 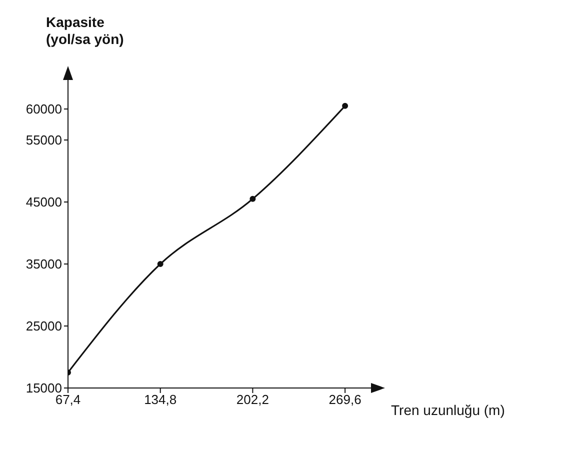 What do you see at coordinates (44, 202) in the screenshot?
I see `y-tick-label: 45000` at bounding box center [44, 202].